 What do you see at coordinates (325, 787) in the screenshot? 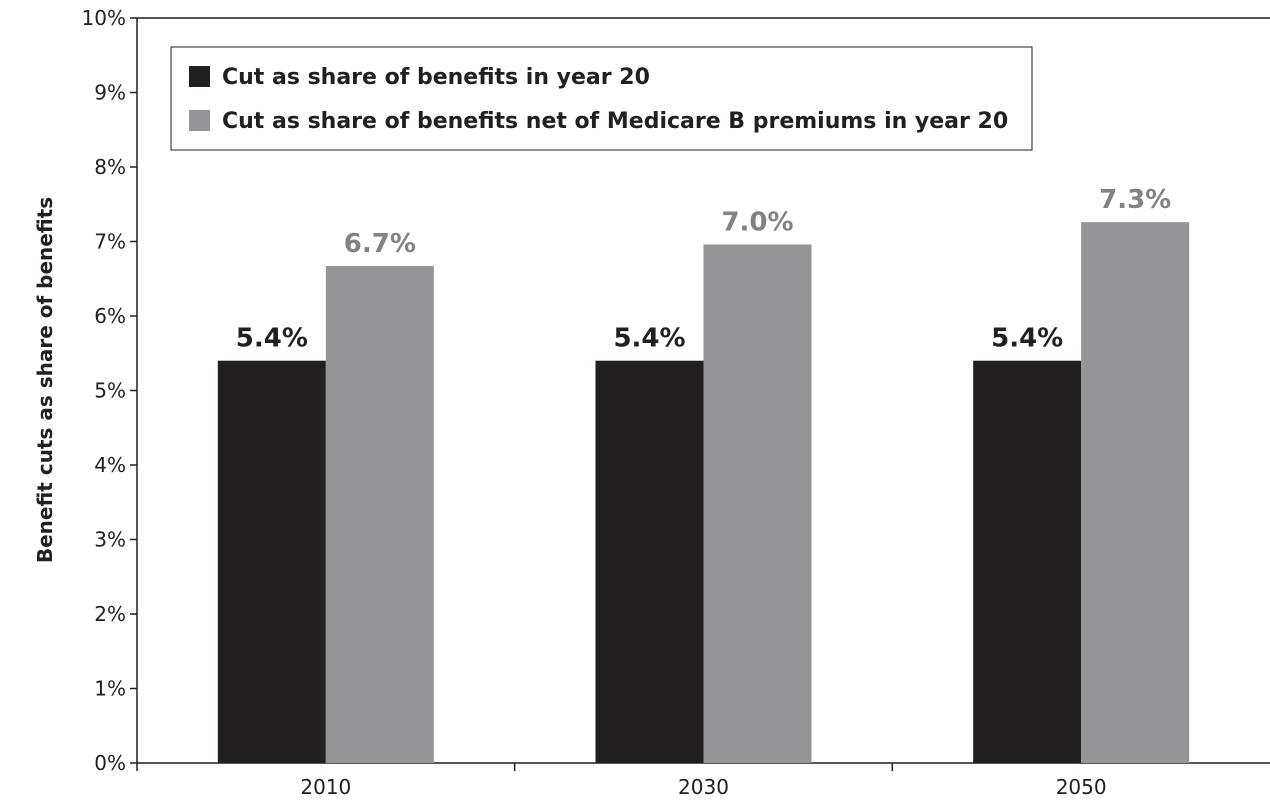
I see `x-tick-label: 2010` at bounding box center [325, 787].